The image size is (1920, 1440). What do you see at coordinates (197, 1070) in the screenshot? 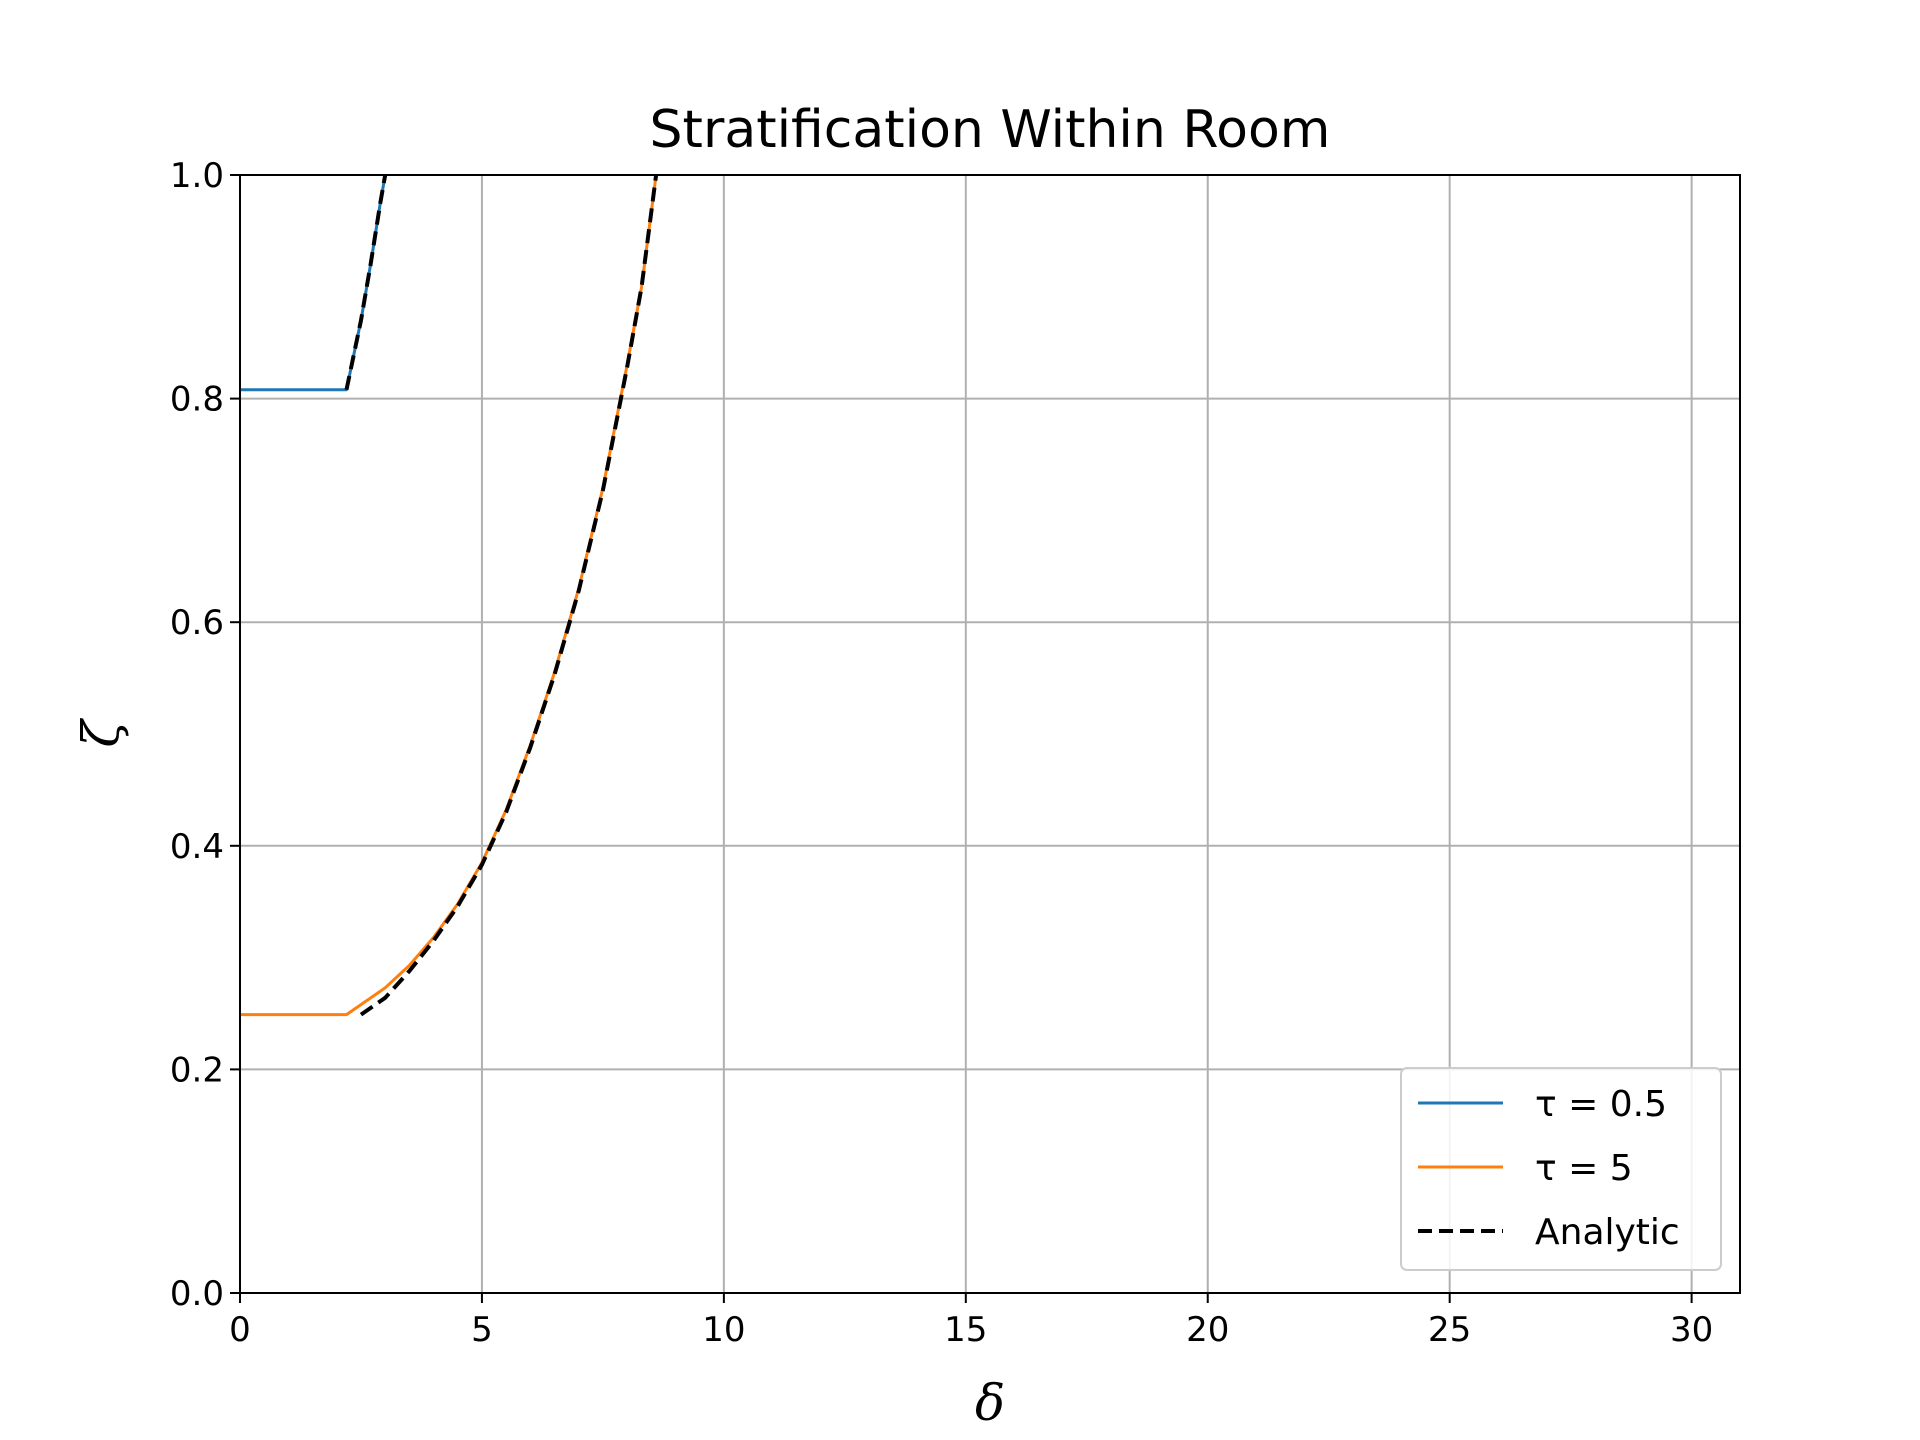
I see `y-tick-label: 0.2` at bounding box center [197, 1070].